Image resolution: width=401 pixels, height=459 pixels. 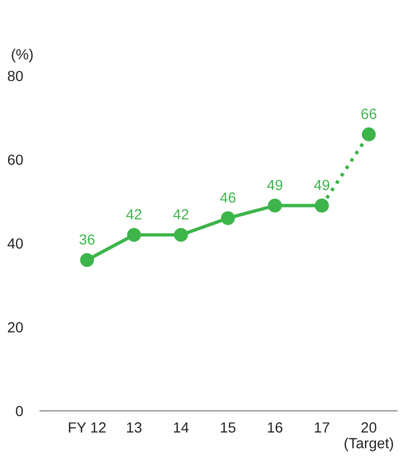 What do you see at coordinates (15, 76) in the screenshot?
I see `y-tick-label: 80` at bounding box center [15, 76].